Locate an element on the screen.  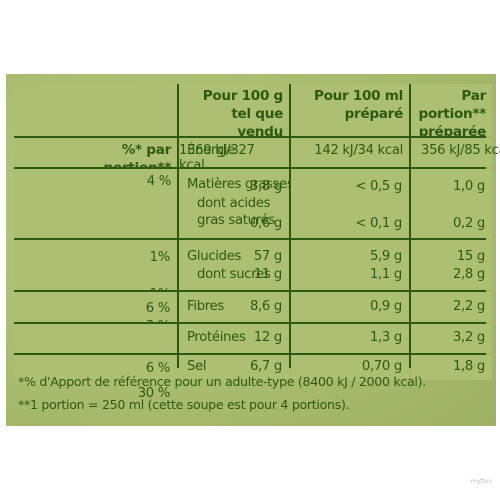
header-per-100g: Pour 100 g tel que vendu is located at coordinates (234, 112).